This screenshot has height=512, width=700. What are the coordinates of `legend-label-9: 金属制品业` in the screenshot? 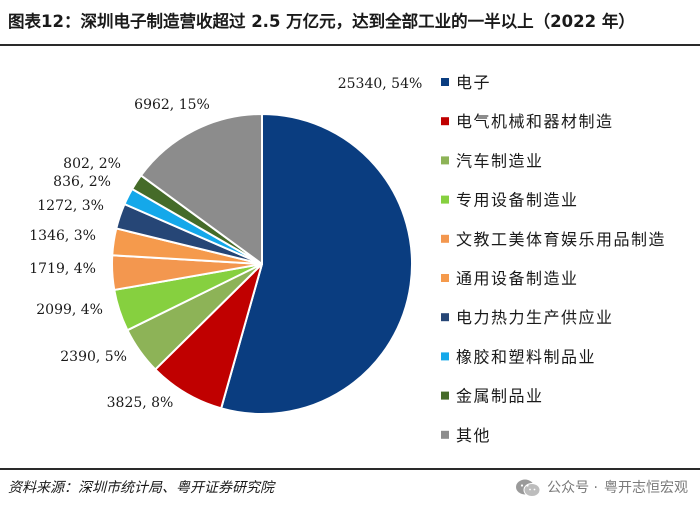 It's located at (500, 396).